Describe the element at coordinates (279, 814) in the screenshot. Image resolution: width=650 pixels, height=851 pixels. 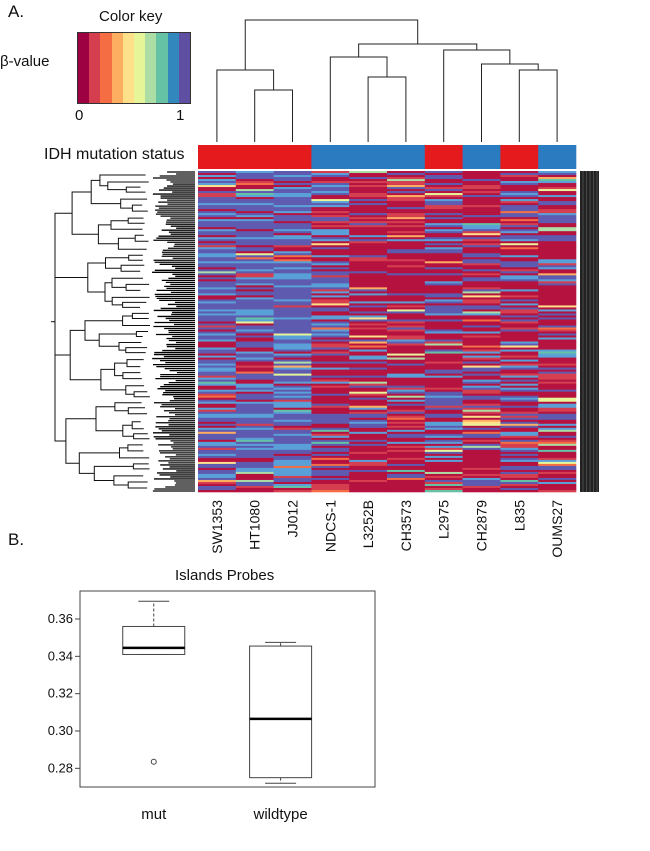
I see `x-category-label: wildtype` at that location.